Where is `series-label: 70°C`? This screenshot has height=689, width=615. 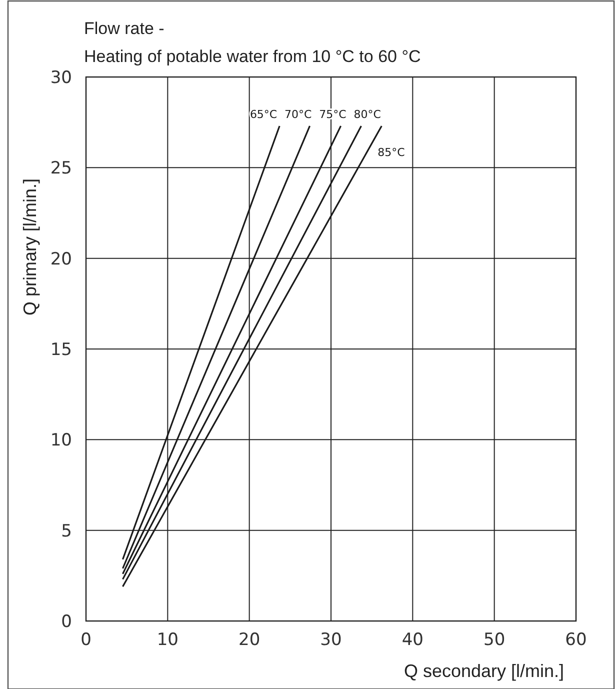
series-label: 70°C is located at coordinates (298, 114).